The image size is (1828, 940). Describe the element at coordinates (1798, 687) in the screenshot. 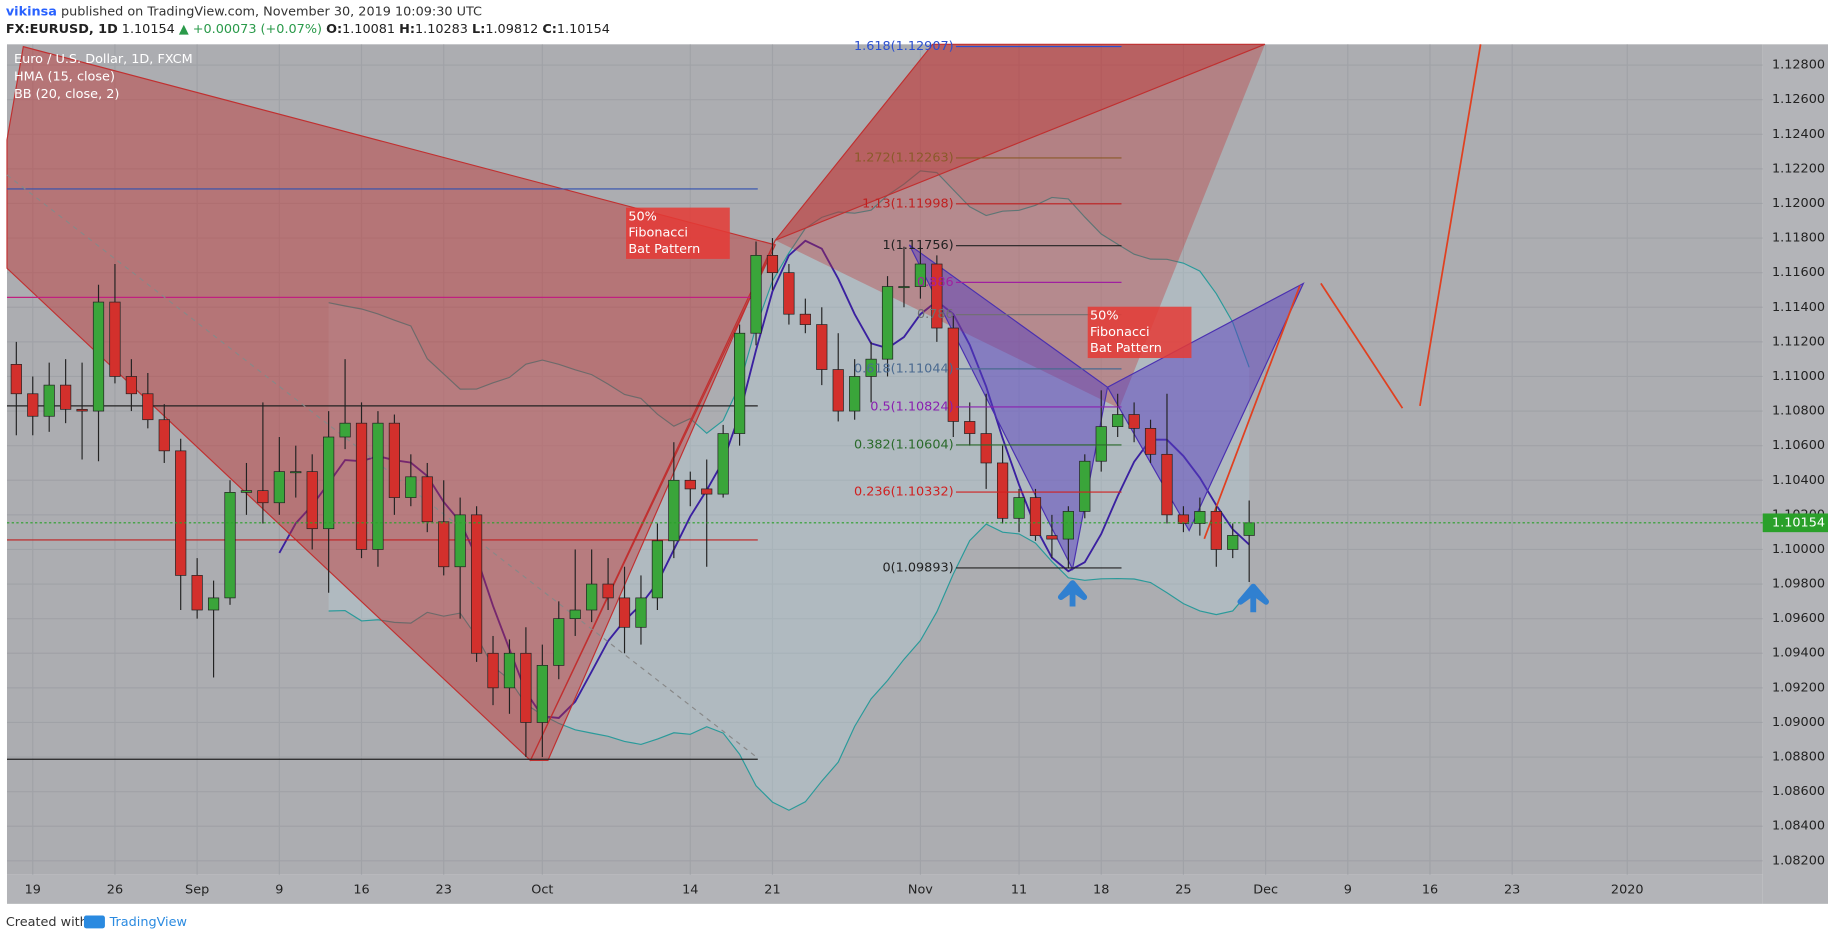

I see `y-tick-label: 1.09200` at that location.